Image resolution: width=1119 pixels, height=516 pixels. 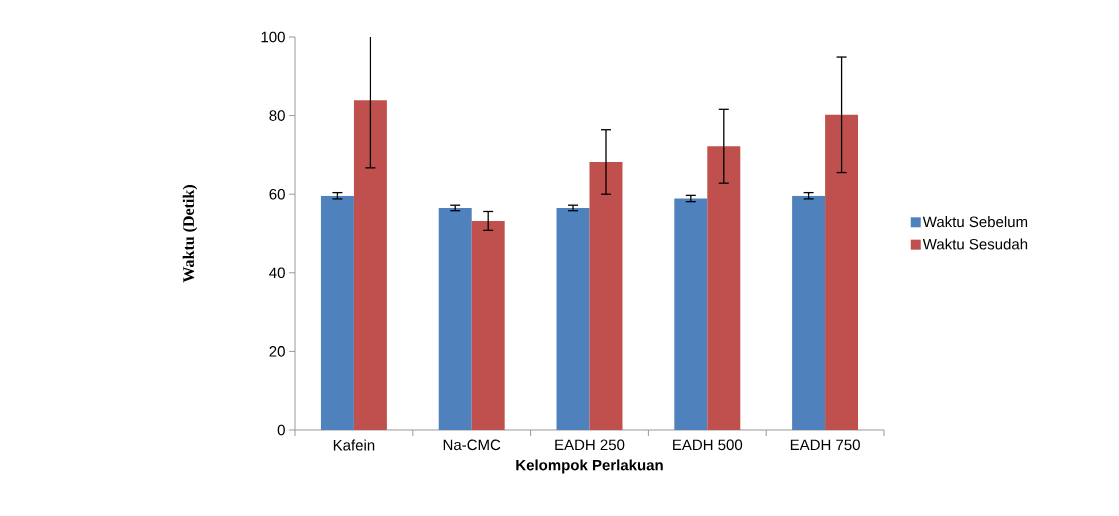 What do you see at coordinates (708, 445) in the screenshot?
I see `x-tick-label: EADH 500` at bounding box center [708, 445].